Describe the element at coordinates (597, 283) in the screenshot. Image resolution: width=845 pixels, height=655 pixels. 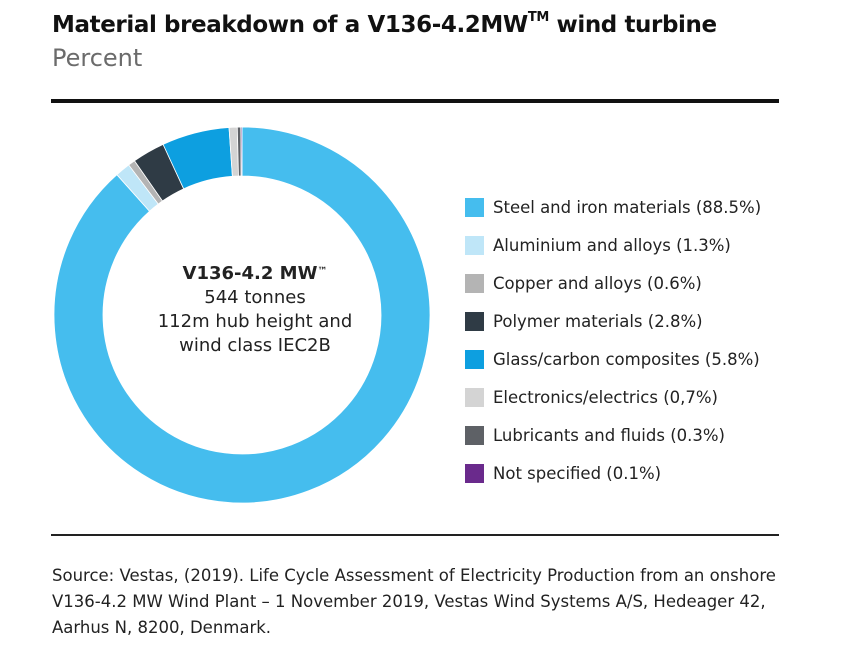
I see `legend-label: Copper and alloys (0.6%)` at that location.